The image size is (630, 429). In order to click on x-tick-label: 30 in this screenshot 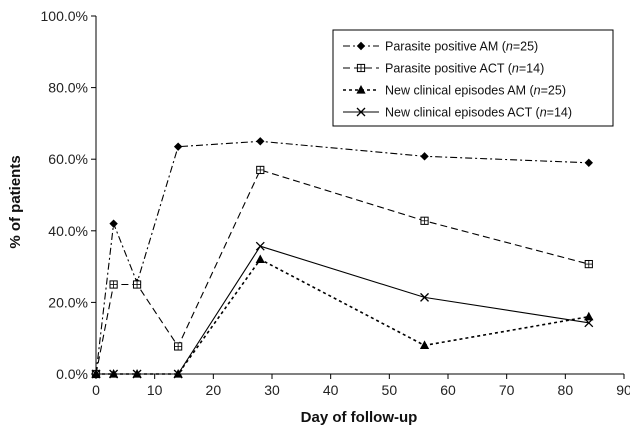, I will do `click(272, 390)`.